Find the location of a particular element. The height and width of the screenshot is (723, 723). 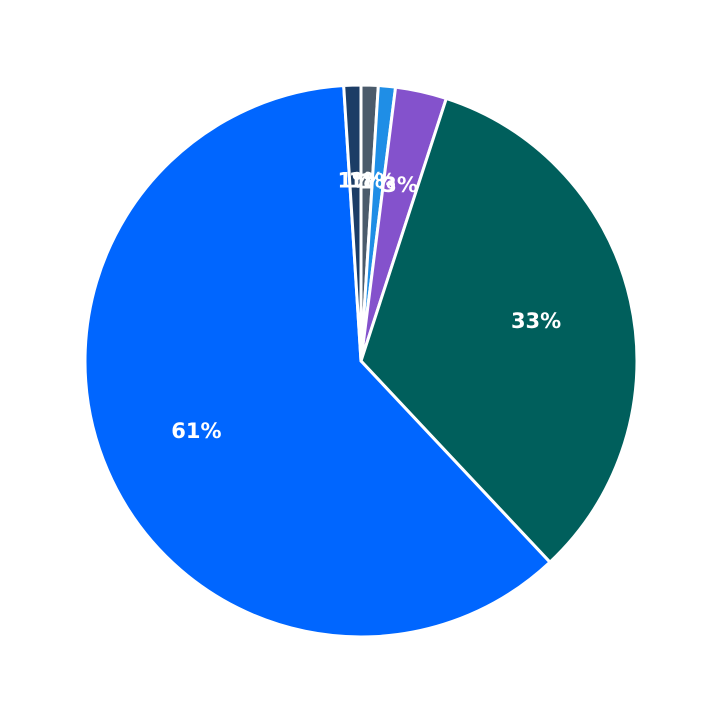

slice-label: 33% is located at coordinates (536, 321).